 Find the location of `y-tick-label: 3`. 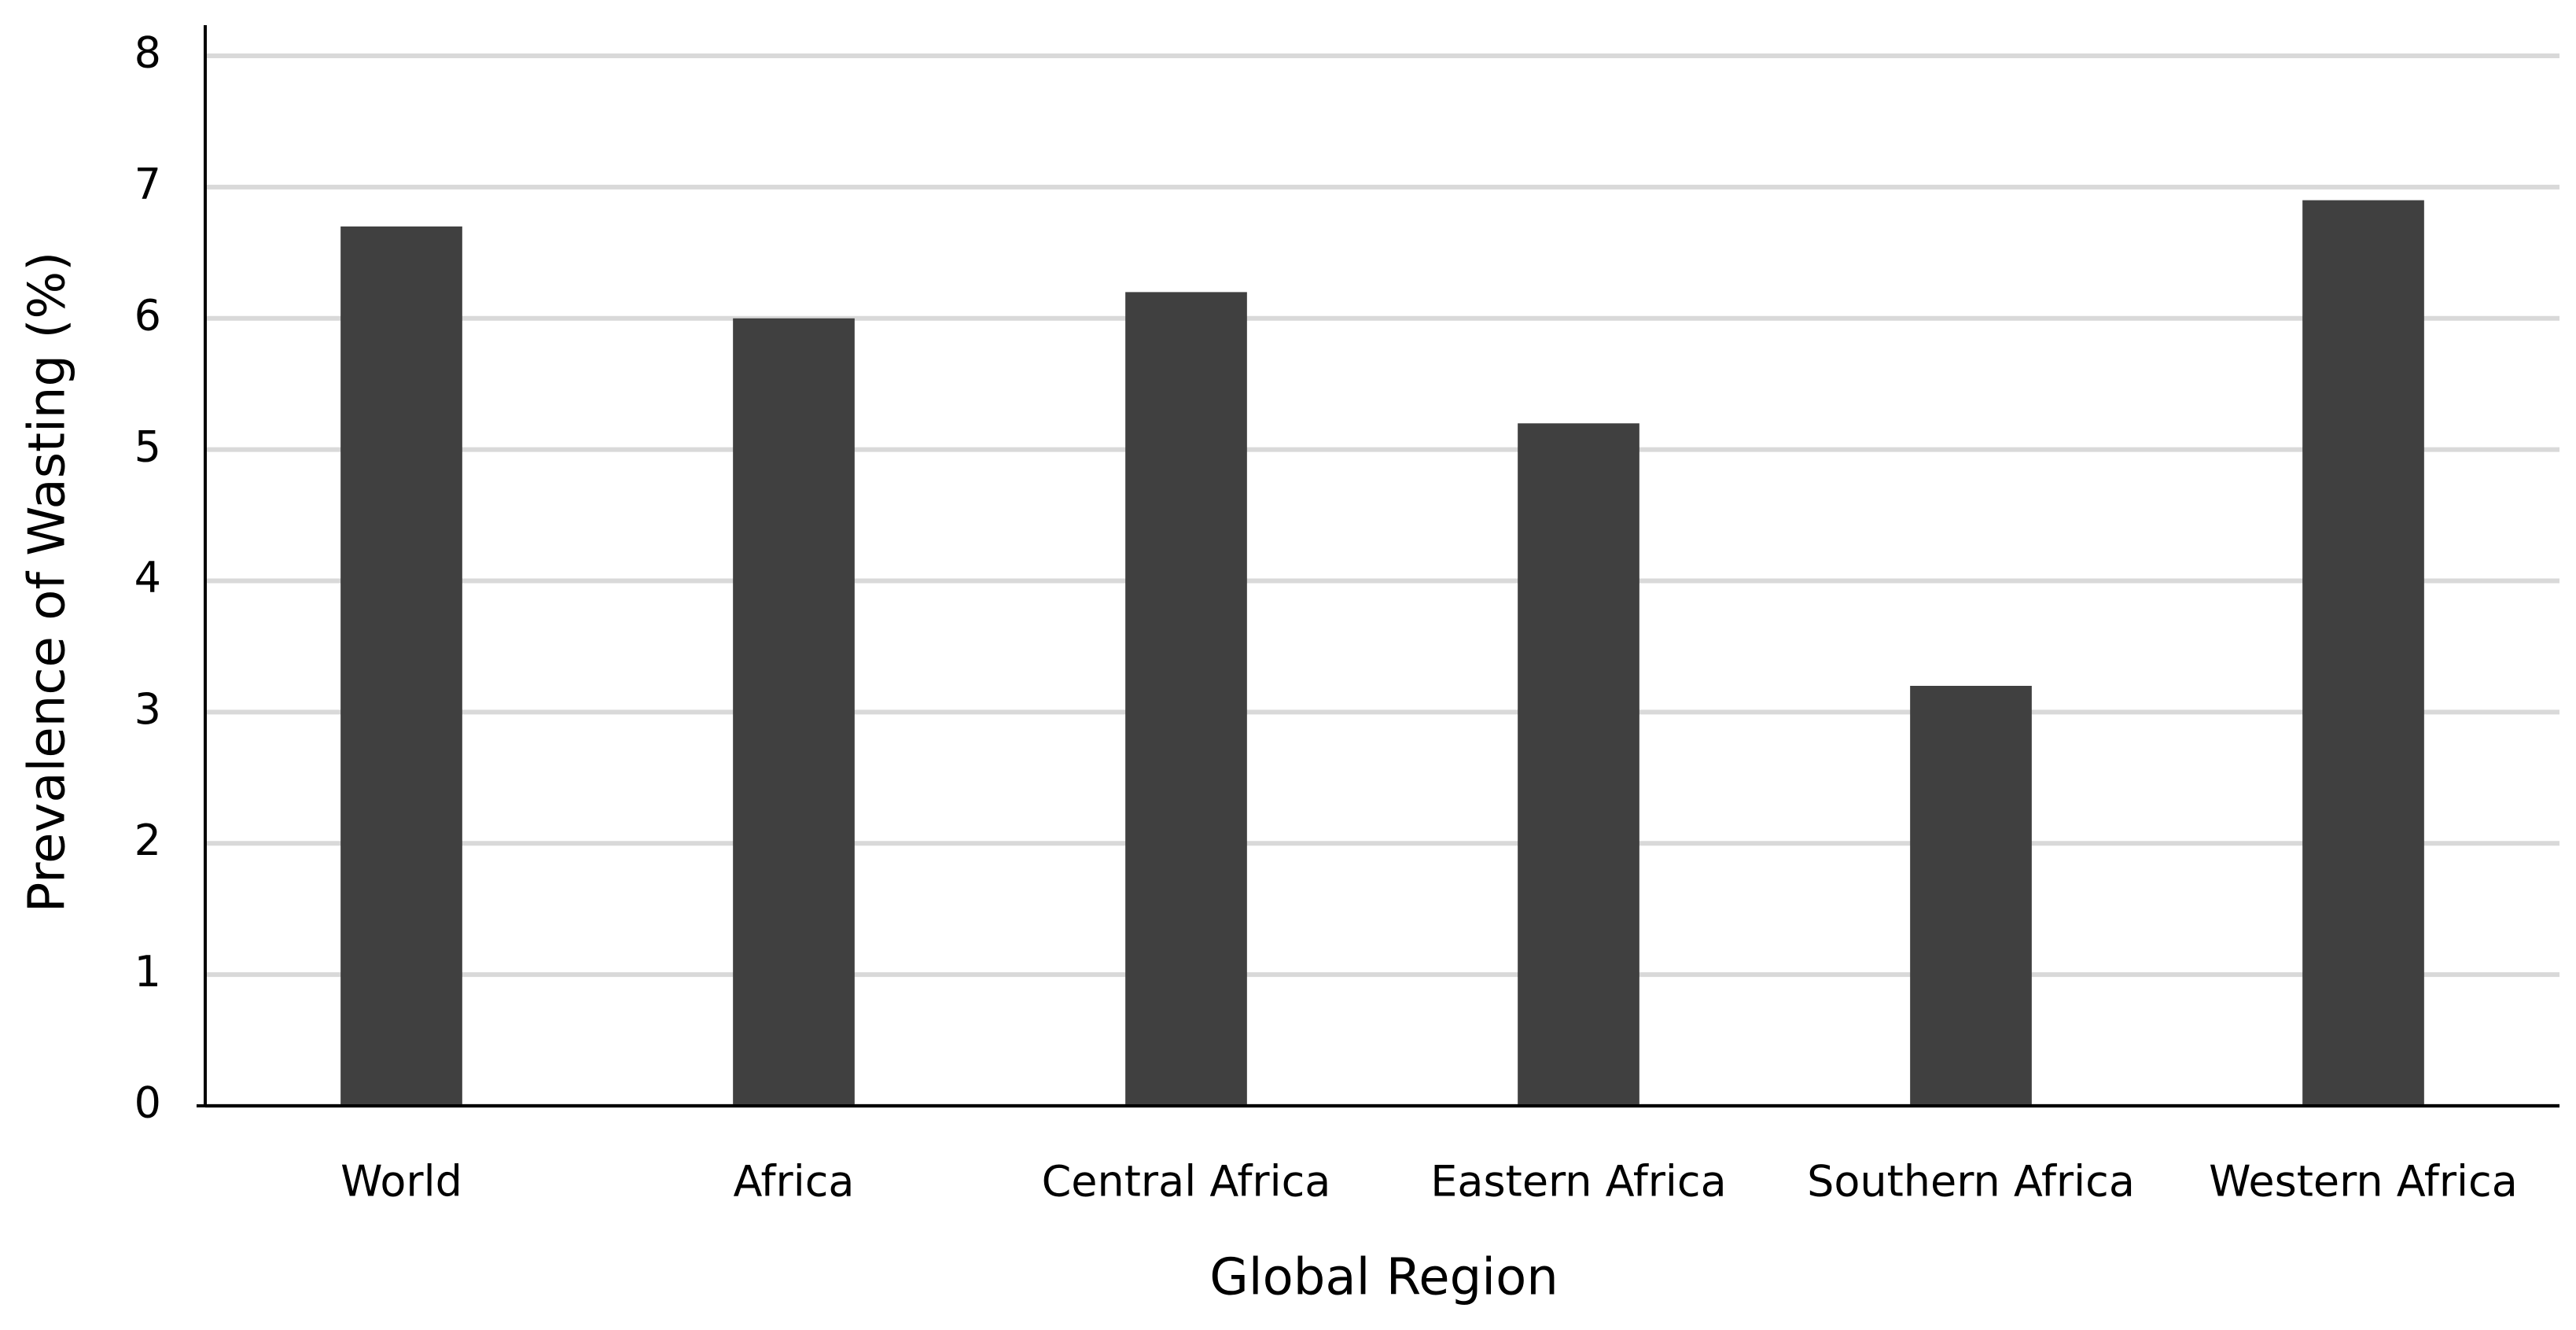

y-tick-label: 3 is located at coordinates (147, 709).